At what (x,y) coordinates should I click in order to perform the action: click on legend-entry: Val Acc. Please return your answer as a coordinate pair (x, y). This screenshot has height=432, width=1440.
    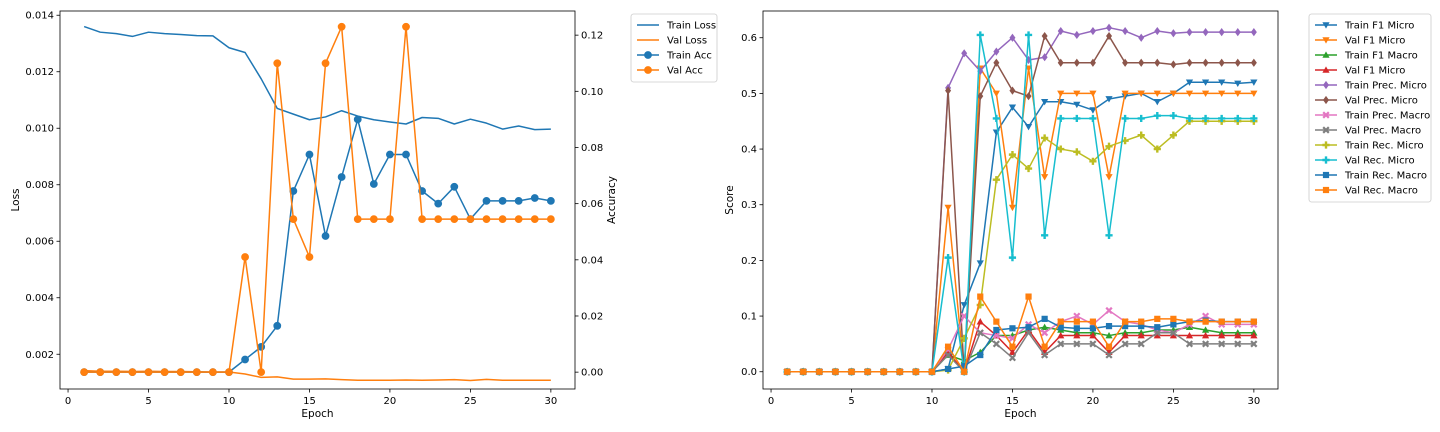
    Looking at the image, I should click on (670, 71).